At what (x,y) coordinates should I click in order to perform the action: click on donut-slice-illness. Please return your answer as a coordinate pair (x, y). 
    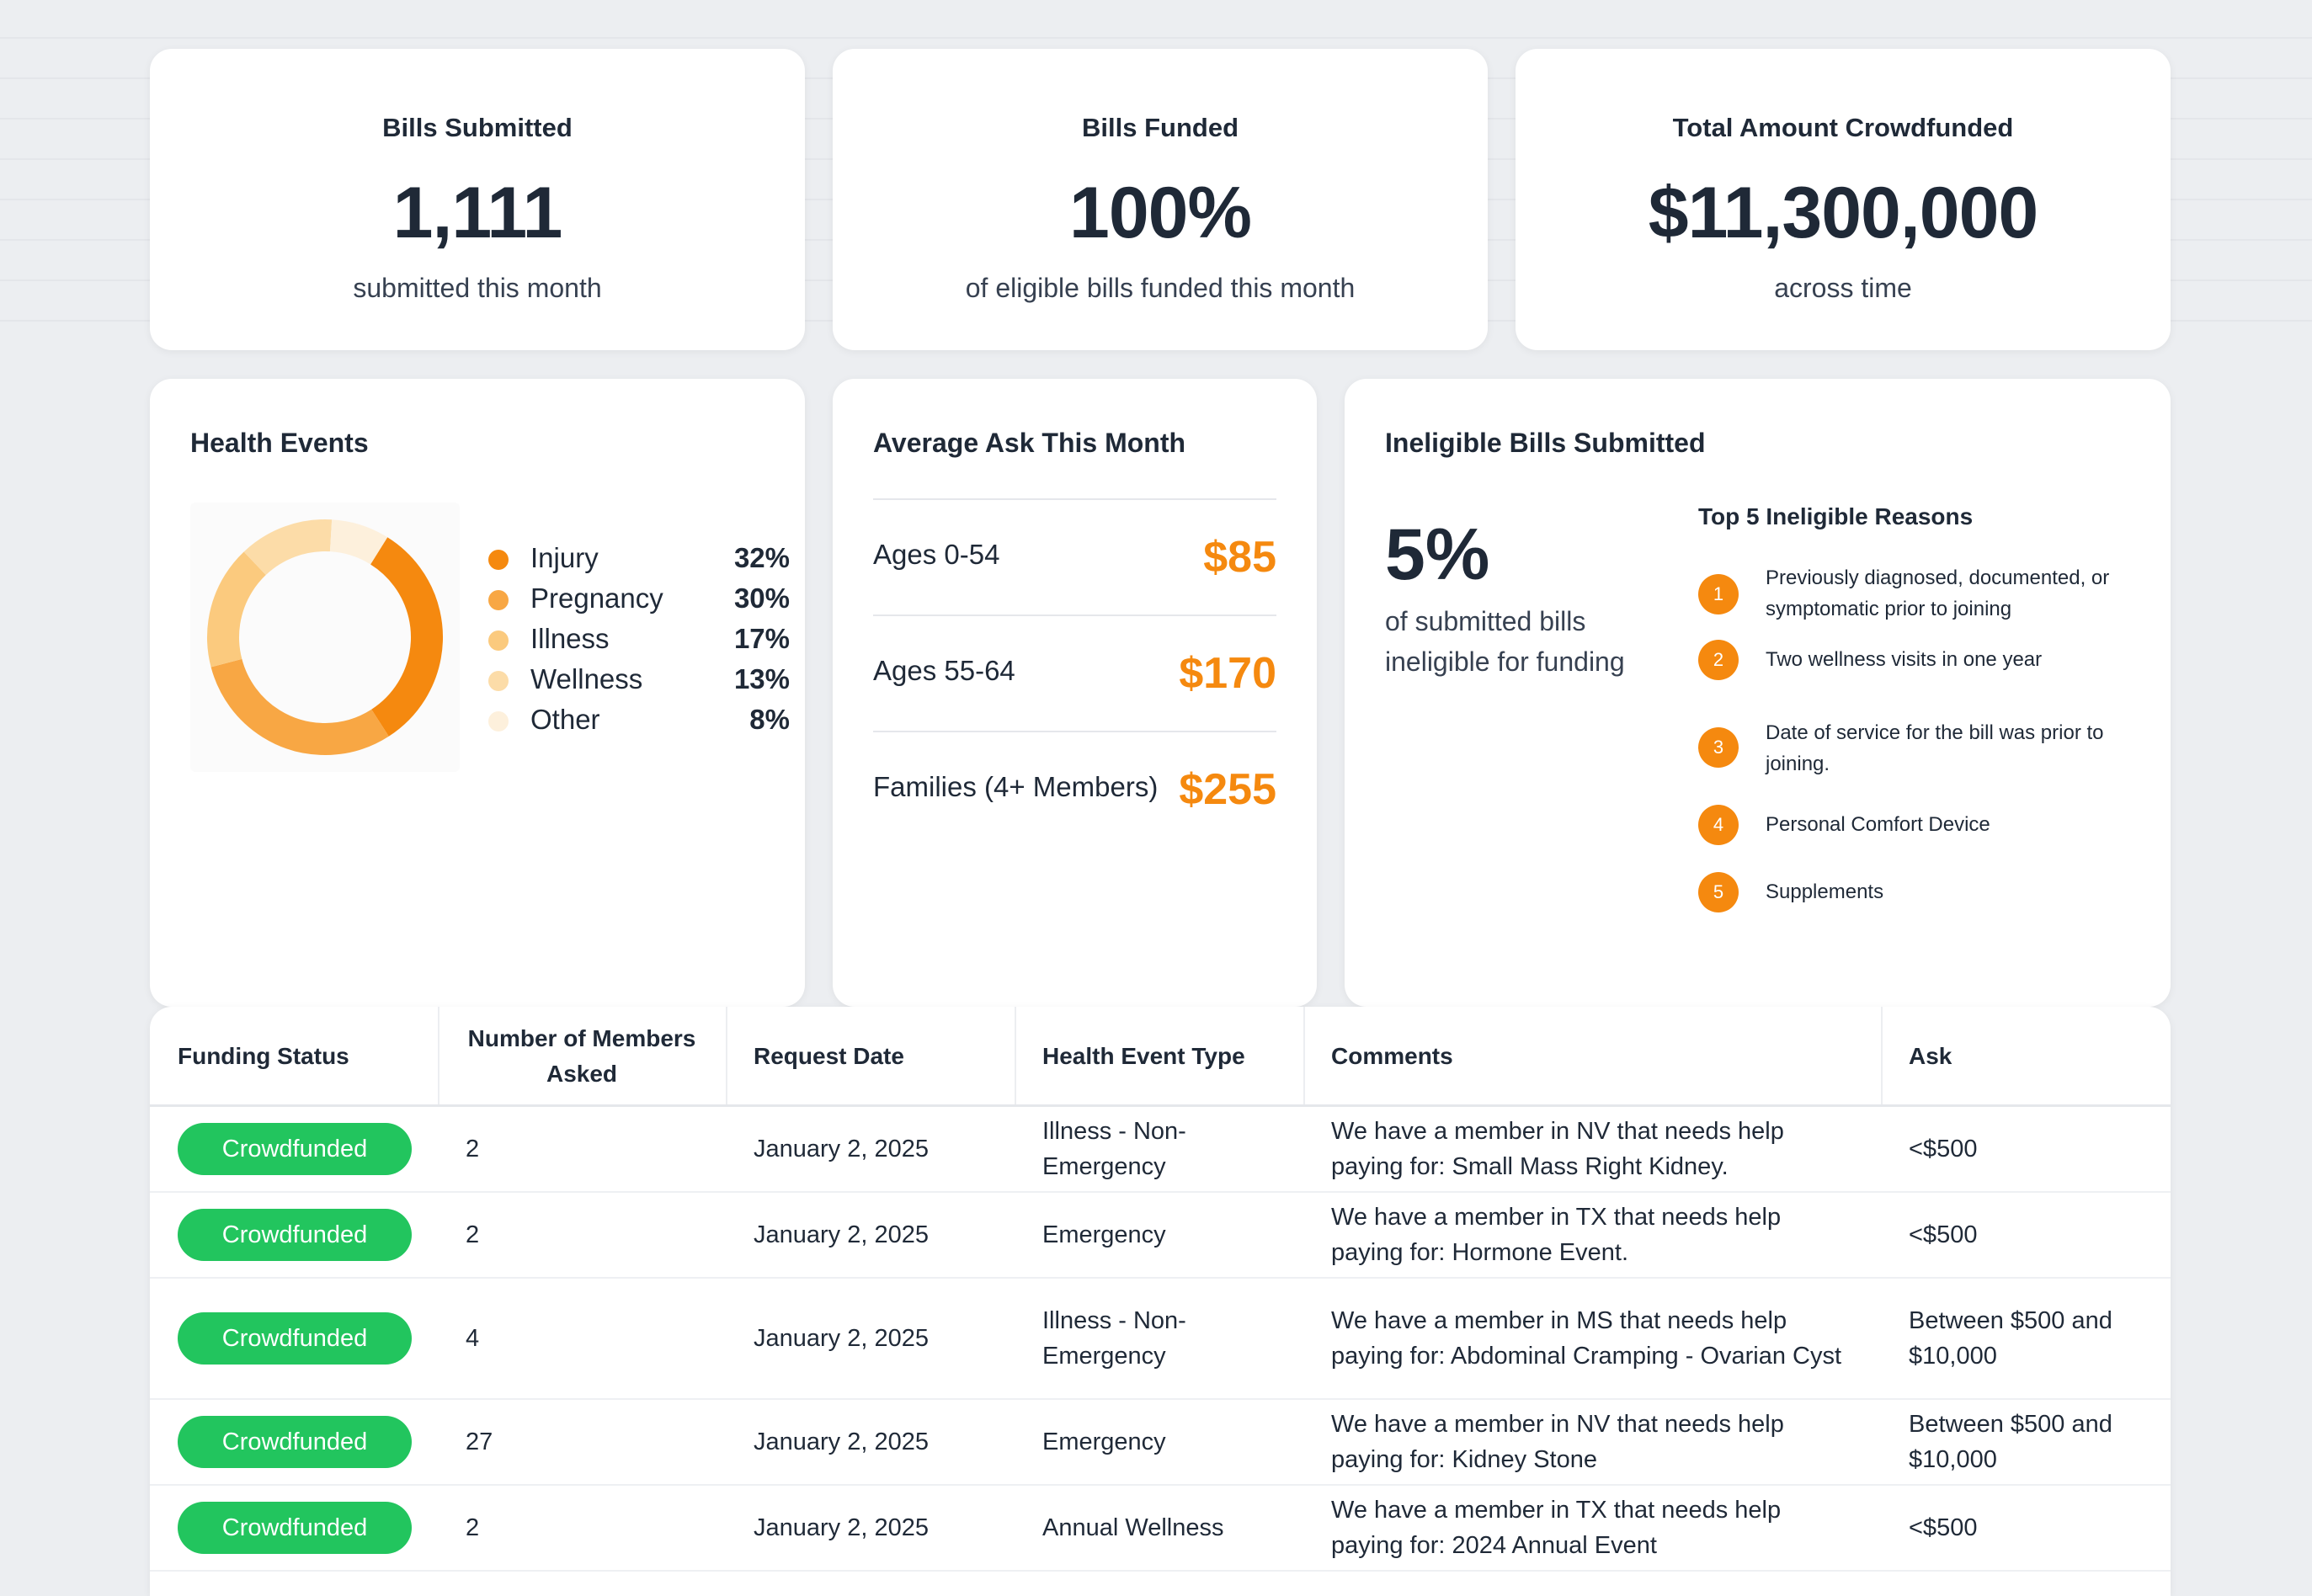
    Looking at the image, I should click on (325, 638).